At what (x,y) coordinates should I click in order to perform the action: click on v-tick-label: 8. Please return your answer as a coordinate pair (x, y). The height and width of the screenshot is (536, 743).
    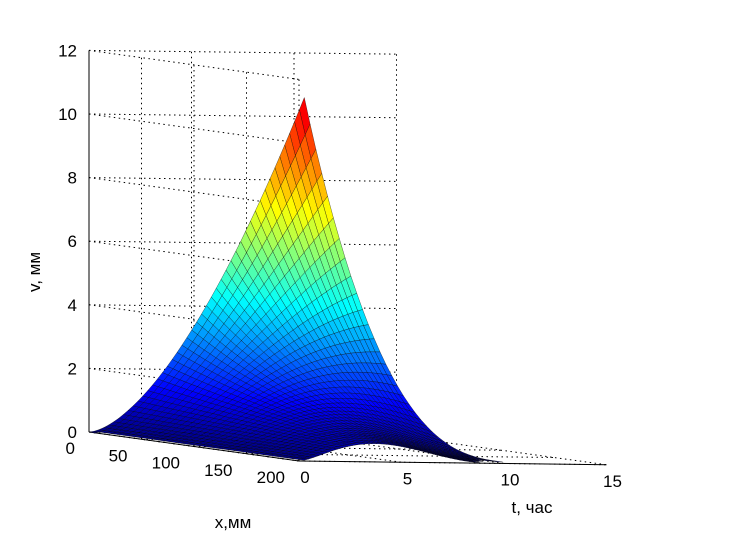
    Looking at the image, I should click on (72, 178).